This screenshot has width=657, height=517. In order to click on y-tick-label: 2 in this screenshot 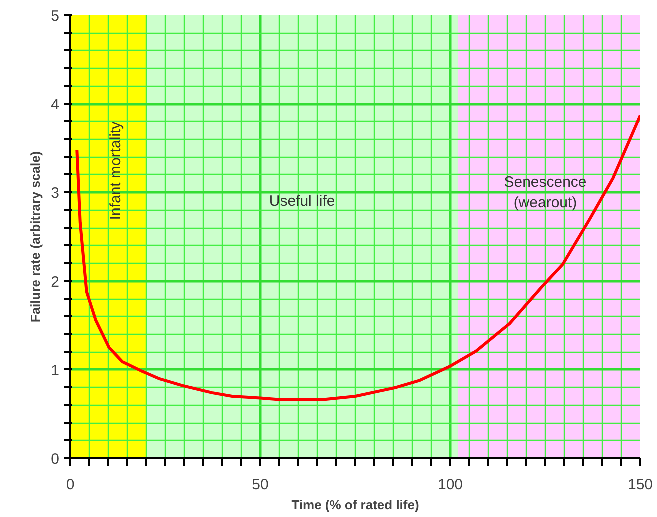, I will do `click(55, 282)`.